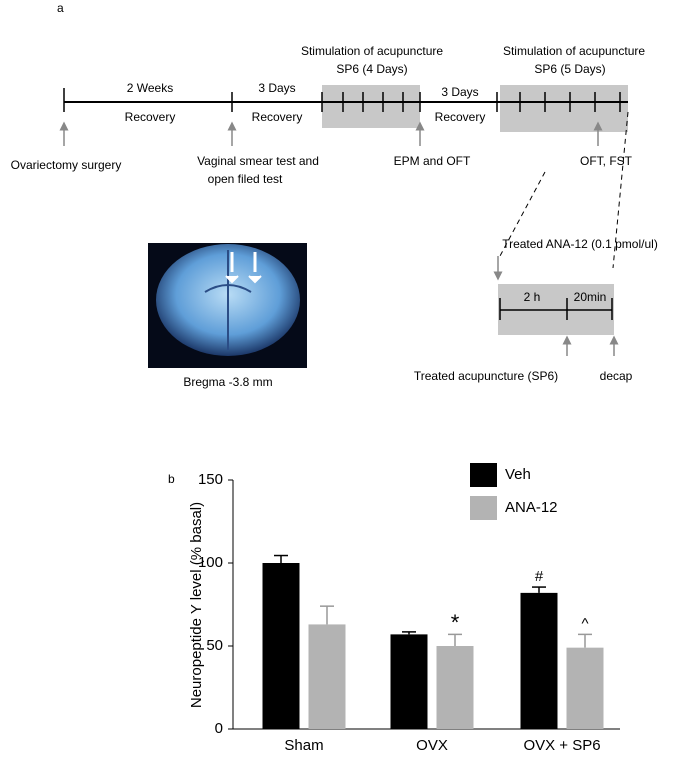 The image size is (675, 757). What do you see at coordinates (214, 645) in the screenshot?
I see `y-tick-label: 50` at bounding box center [214, 645].